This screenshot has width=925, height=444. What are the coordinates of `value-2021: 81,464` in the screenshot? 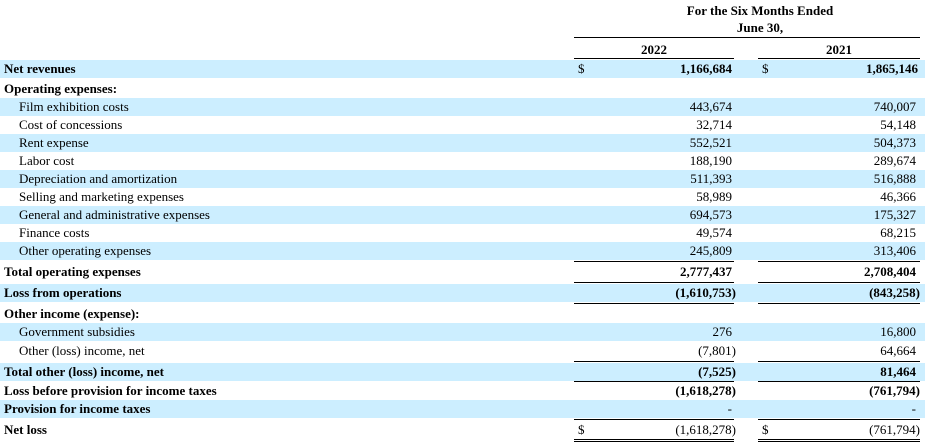 It's located at (898, 371).